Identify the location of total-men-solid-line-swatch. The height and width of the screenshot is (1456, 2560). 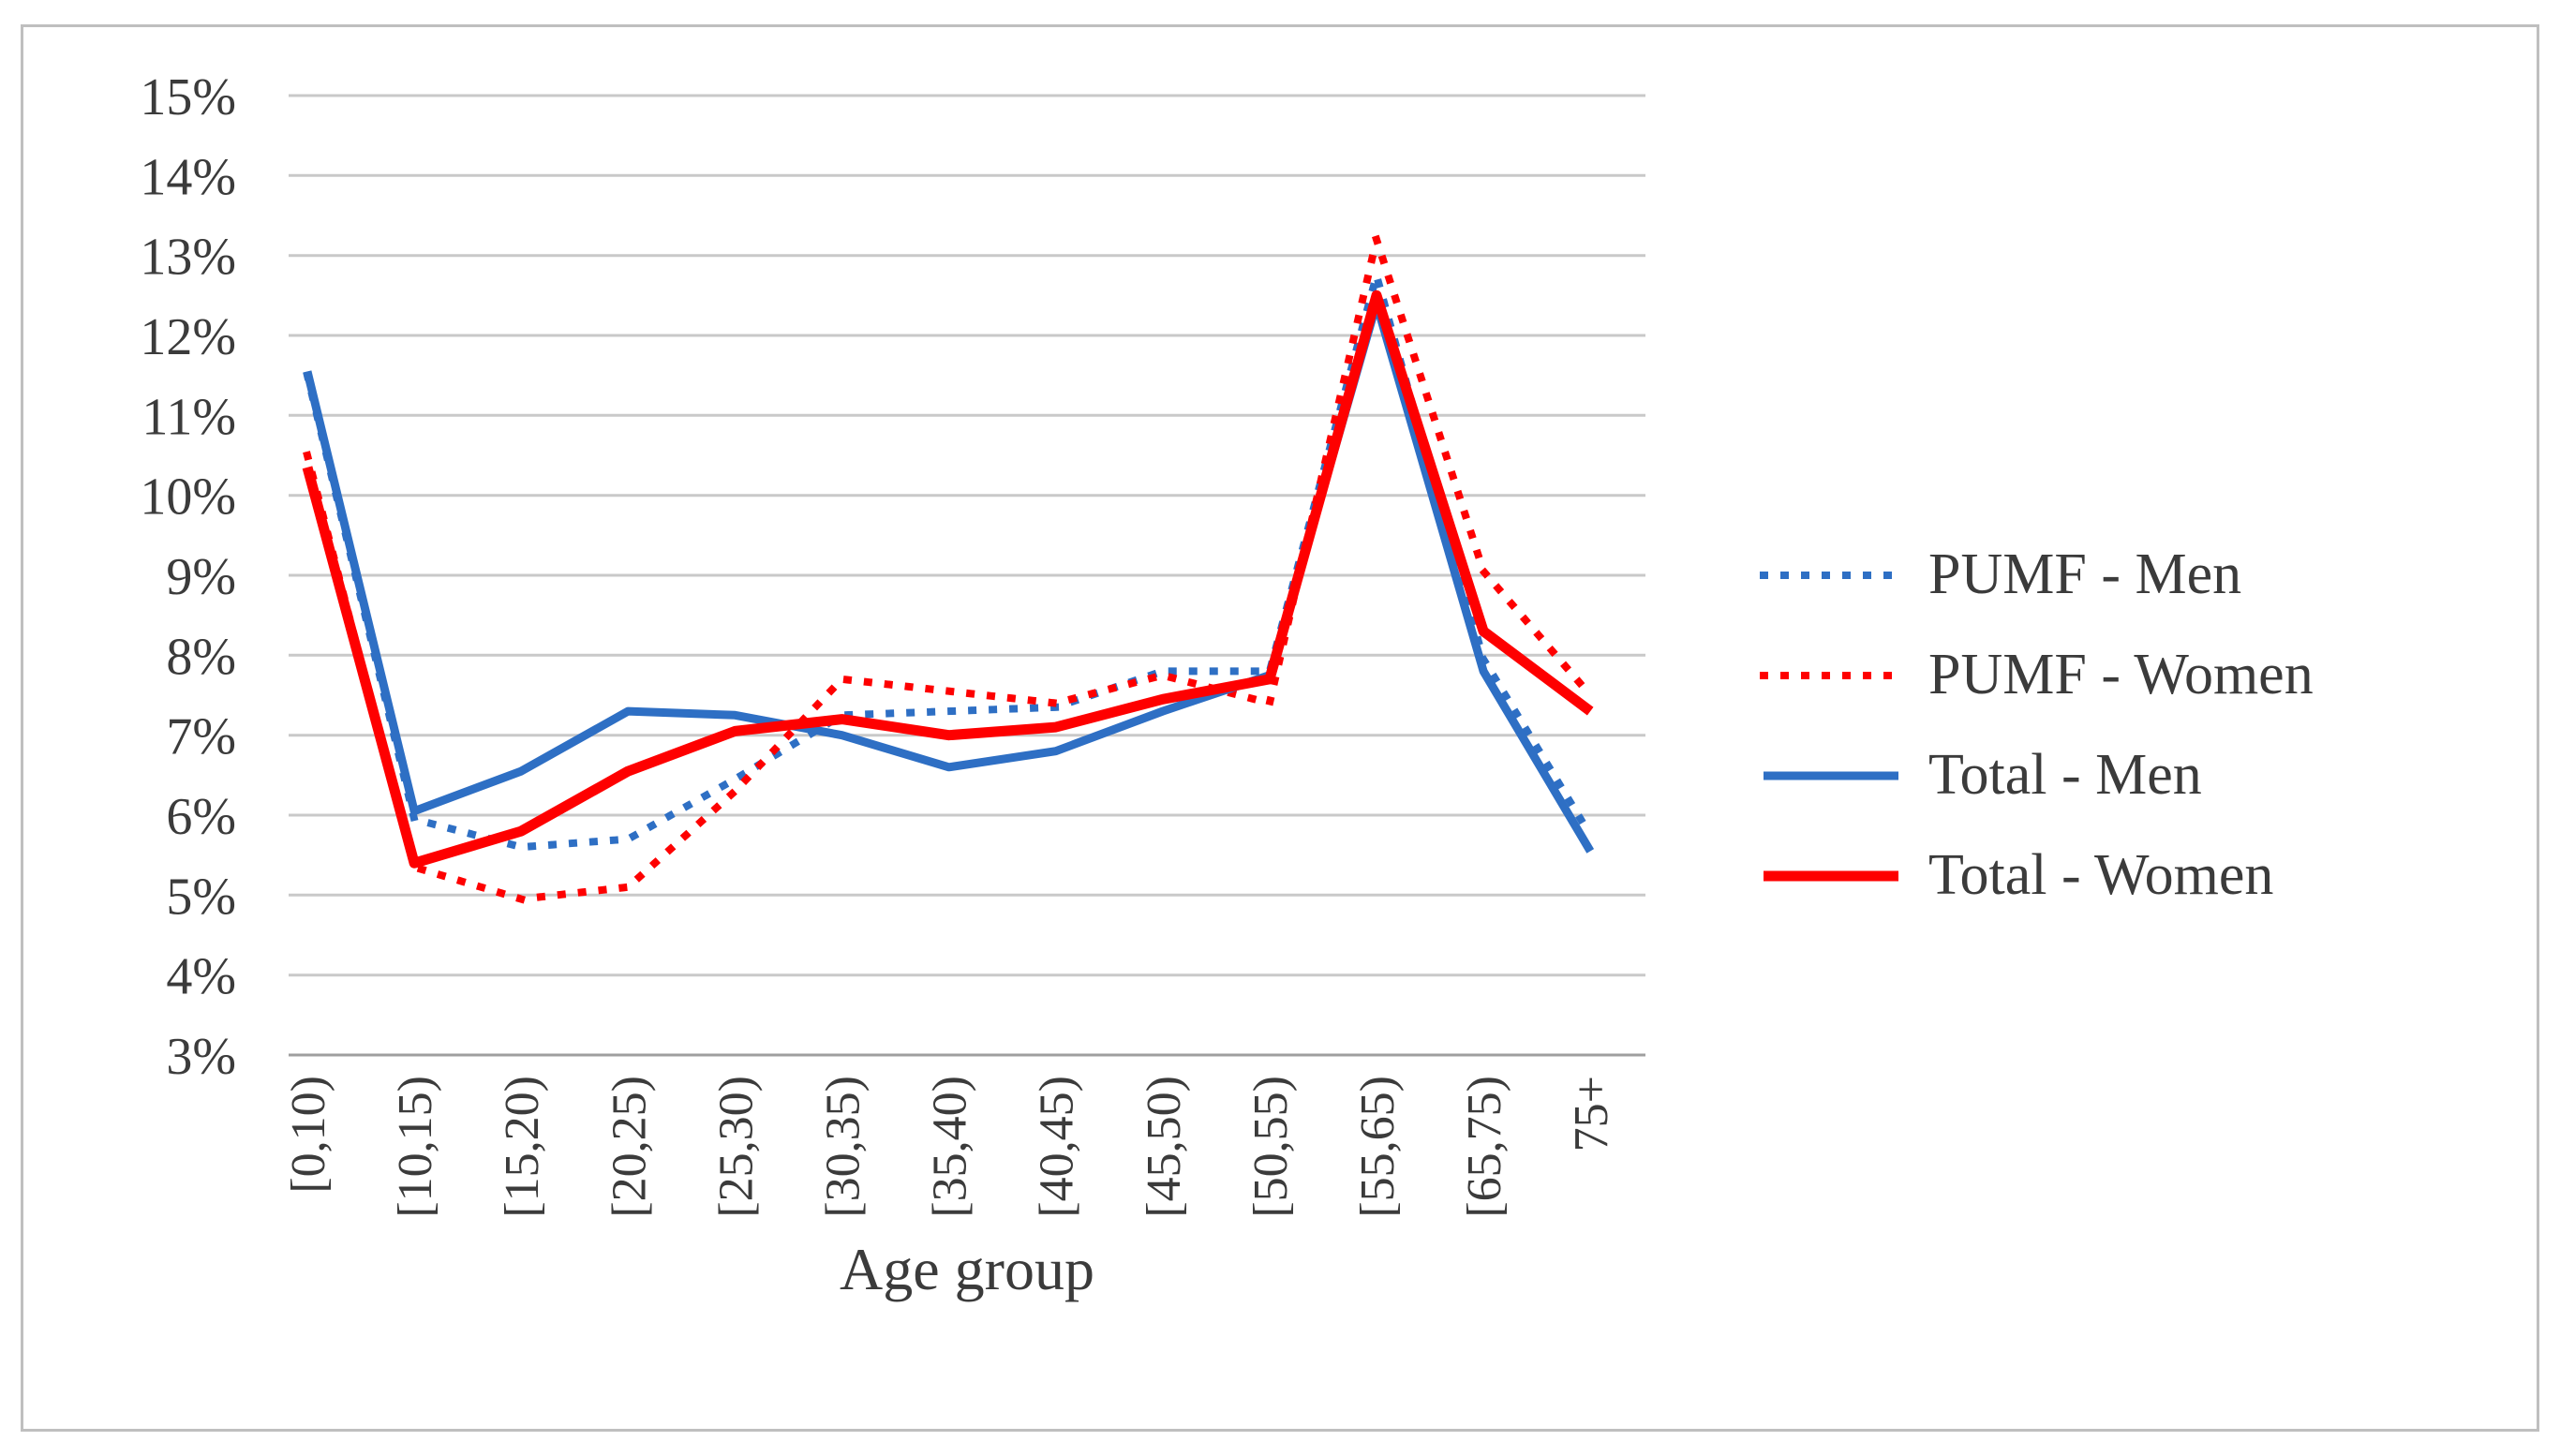
(1831, 775).